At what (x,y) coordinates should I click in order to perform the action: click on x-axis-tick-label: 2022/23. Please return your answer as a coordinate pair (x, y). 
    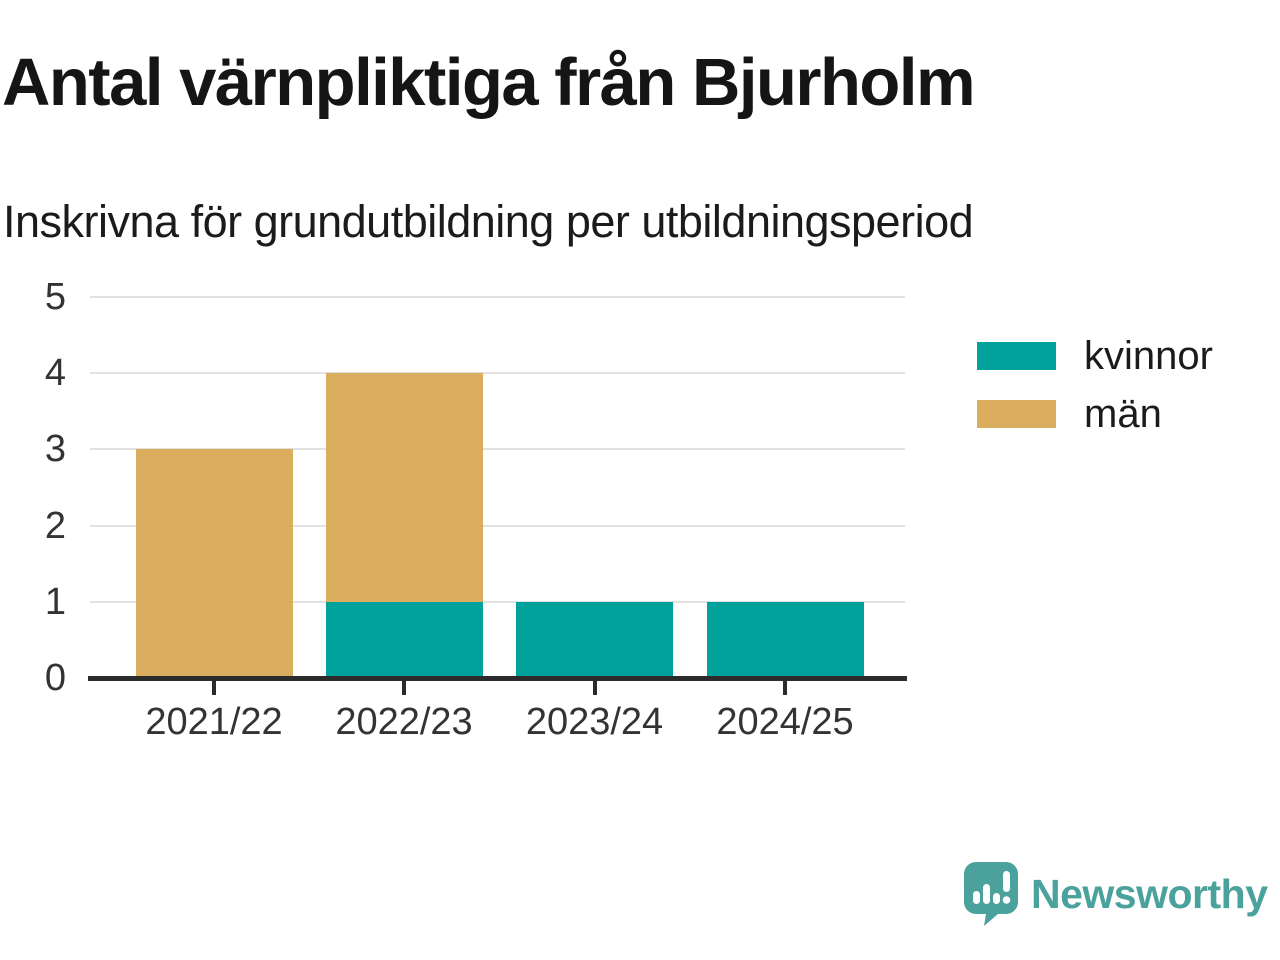
    Looking at the image, I should click on (404, 722).